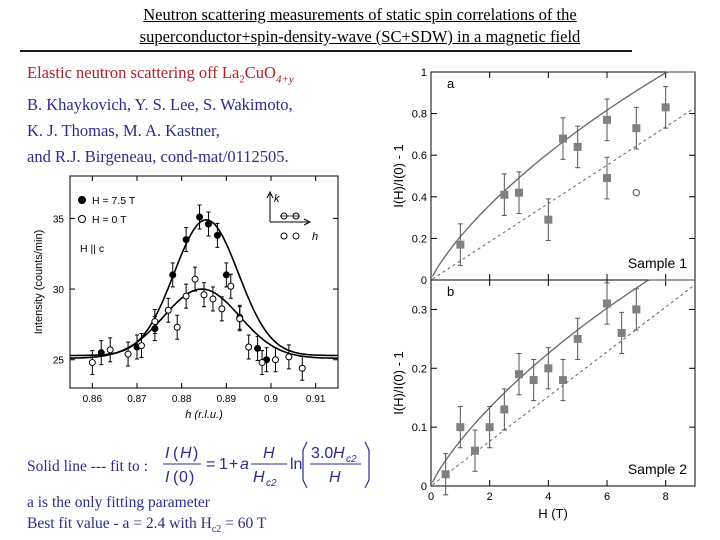 This screenshot has width=720, height=540. What do you see at coordinates (82, 200) in the screenshot?
I see `legend-marker-filled` at bounding box center [82, 200].